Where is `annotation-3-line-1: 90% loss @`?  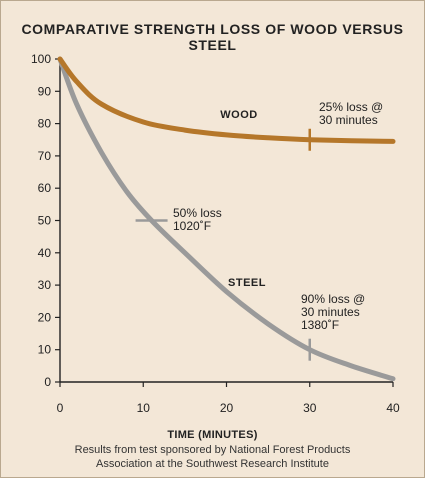
annotation-3-line-1: 90% loss @ is located at coordinates (333, 299).